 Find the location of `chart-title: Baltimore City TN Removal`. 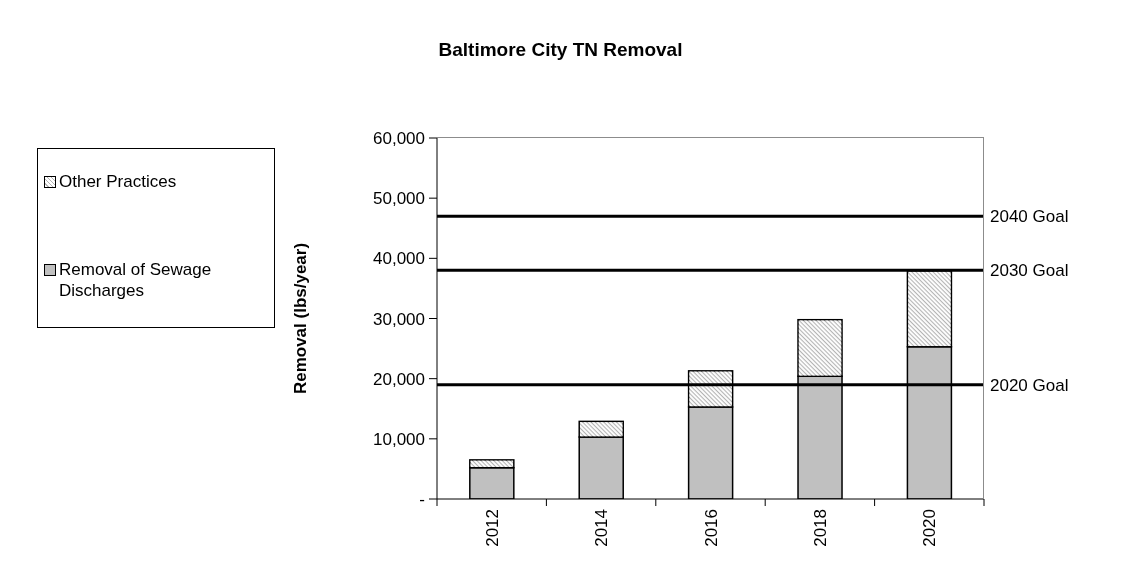

chart-title: Baltimore City TN Removal is located at coordinates (560, 50).